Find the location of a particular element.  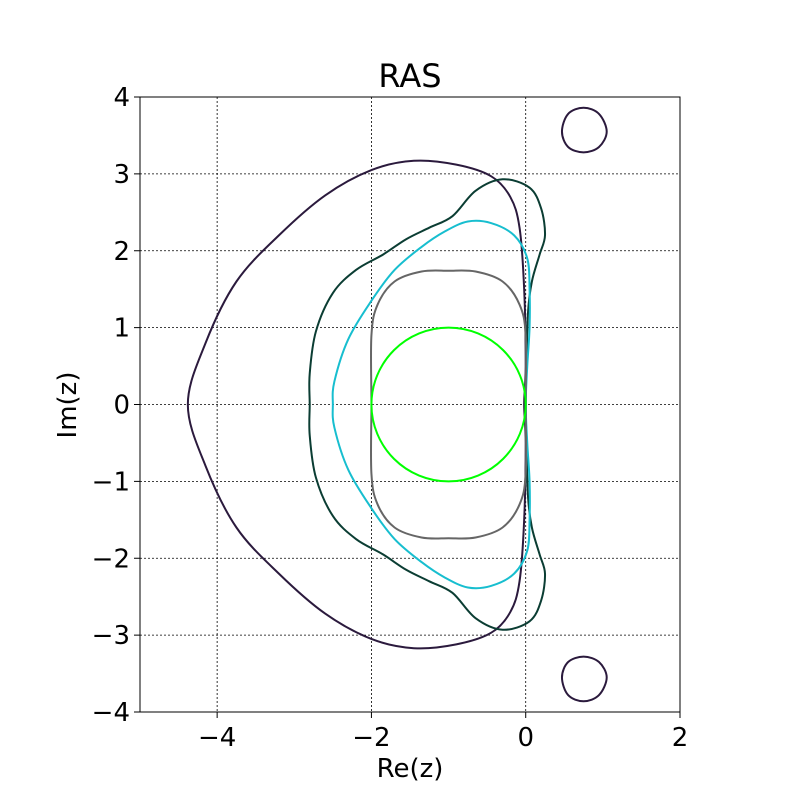

y-tick-label: 3 is located at coordinates (121, 175).